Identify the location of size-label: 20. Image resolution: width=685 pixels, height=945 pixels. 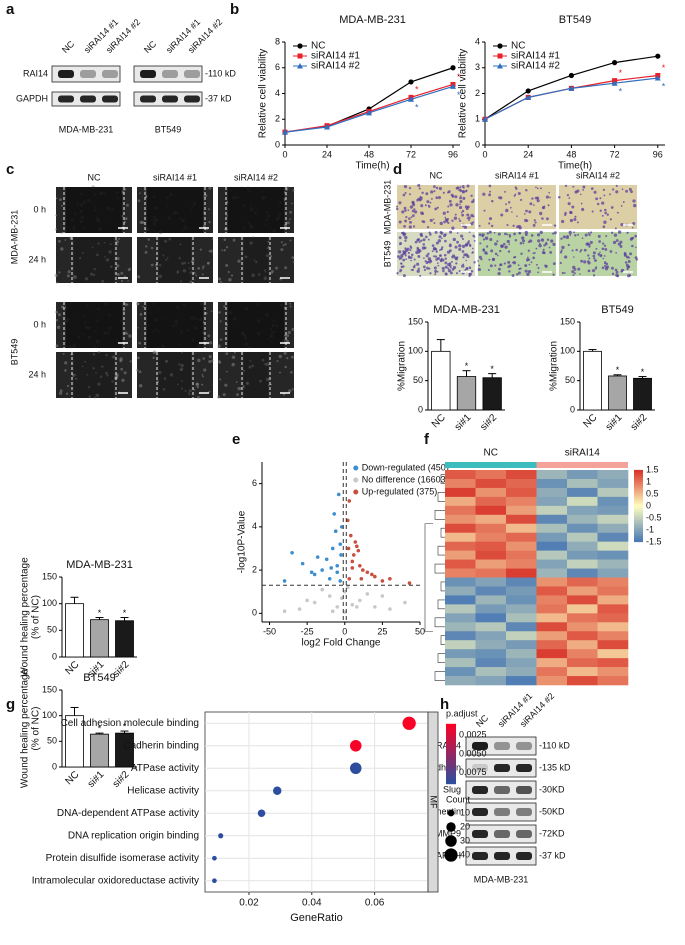
(465, 826).